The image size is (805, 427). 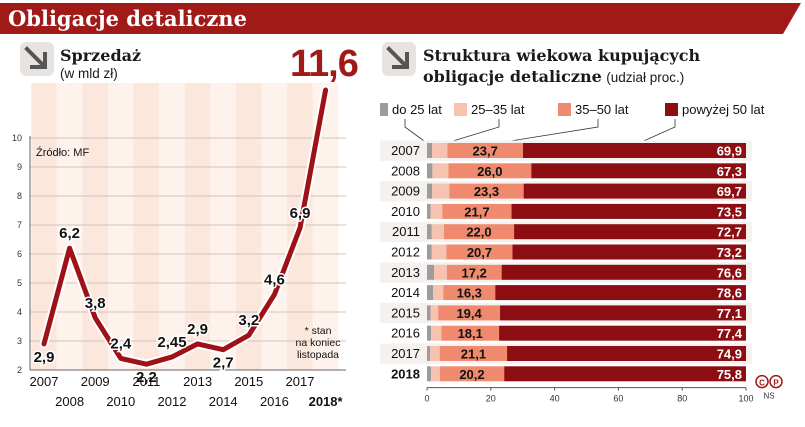 What do you see at coordinates (405, 272) in the screenshot?
I see `row-year-label: 2013` at bounding box center [405, 272].